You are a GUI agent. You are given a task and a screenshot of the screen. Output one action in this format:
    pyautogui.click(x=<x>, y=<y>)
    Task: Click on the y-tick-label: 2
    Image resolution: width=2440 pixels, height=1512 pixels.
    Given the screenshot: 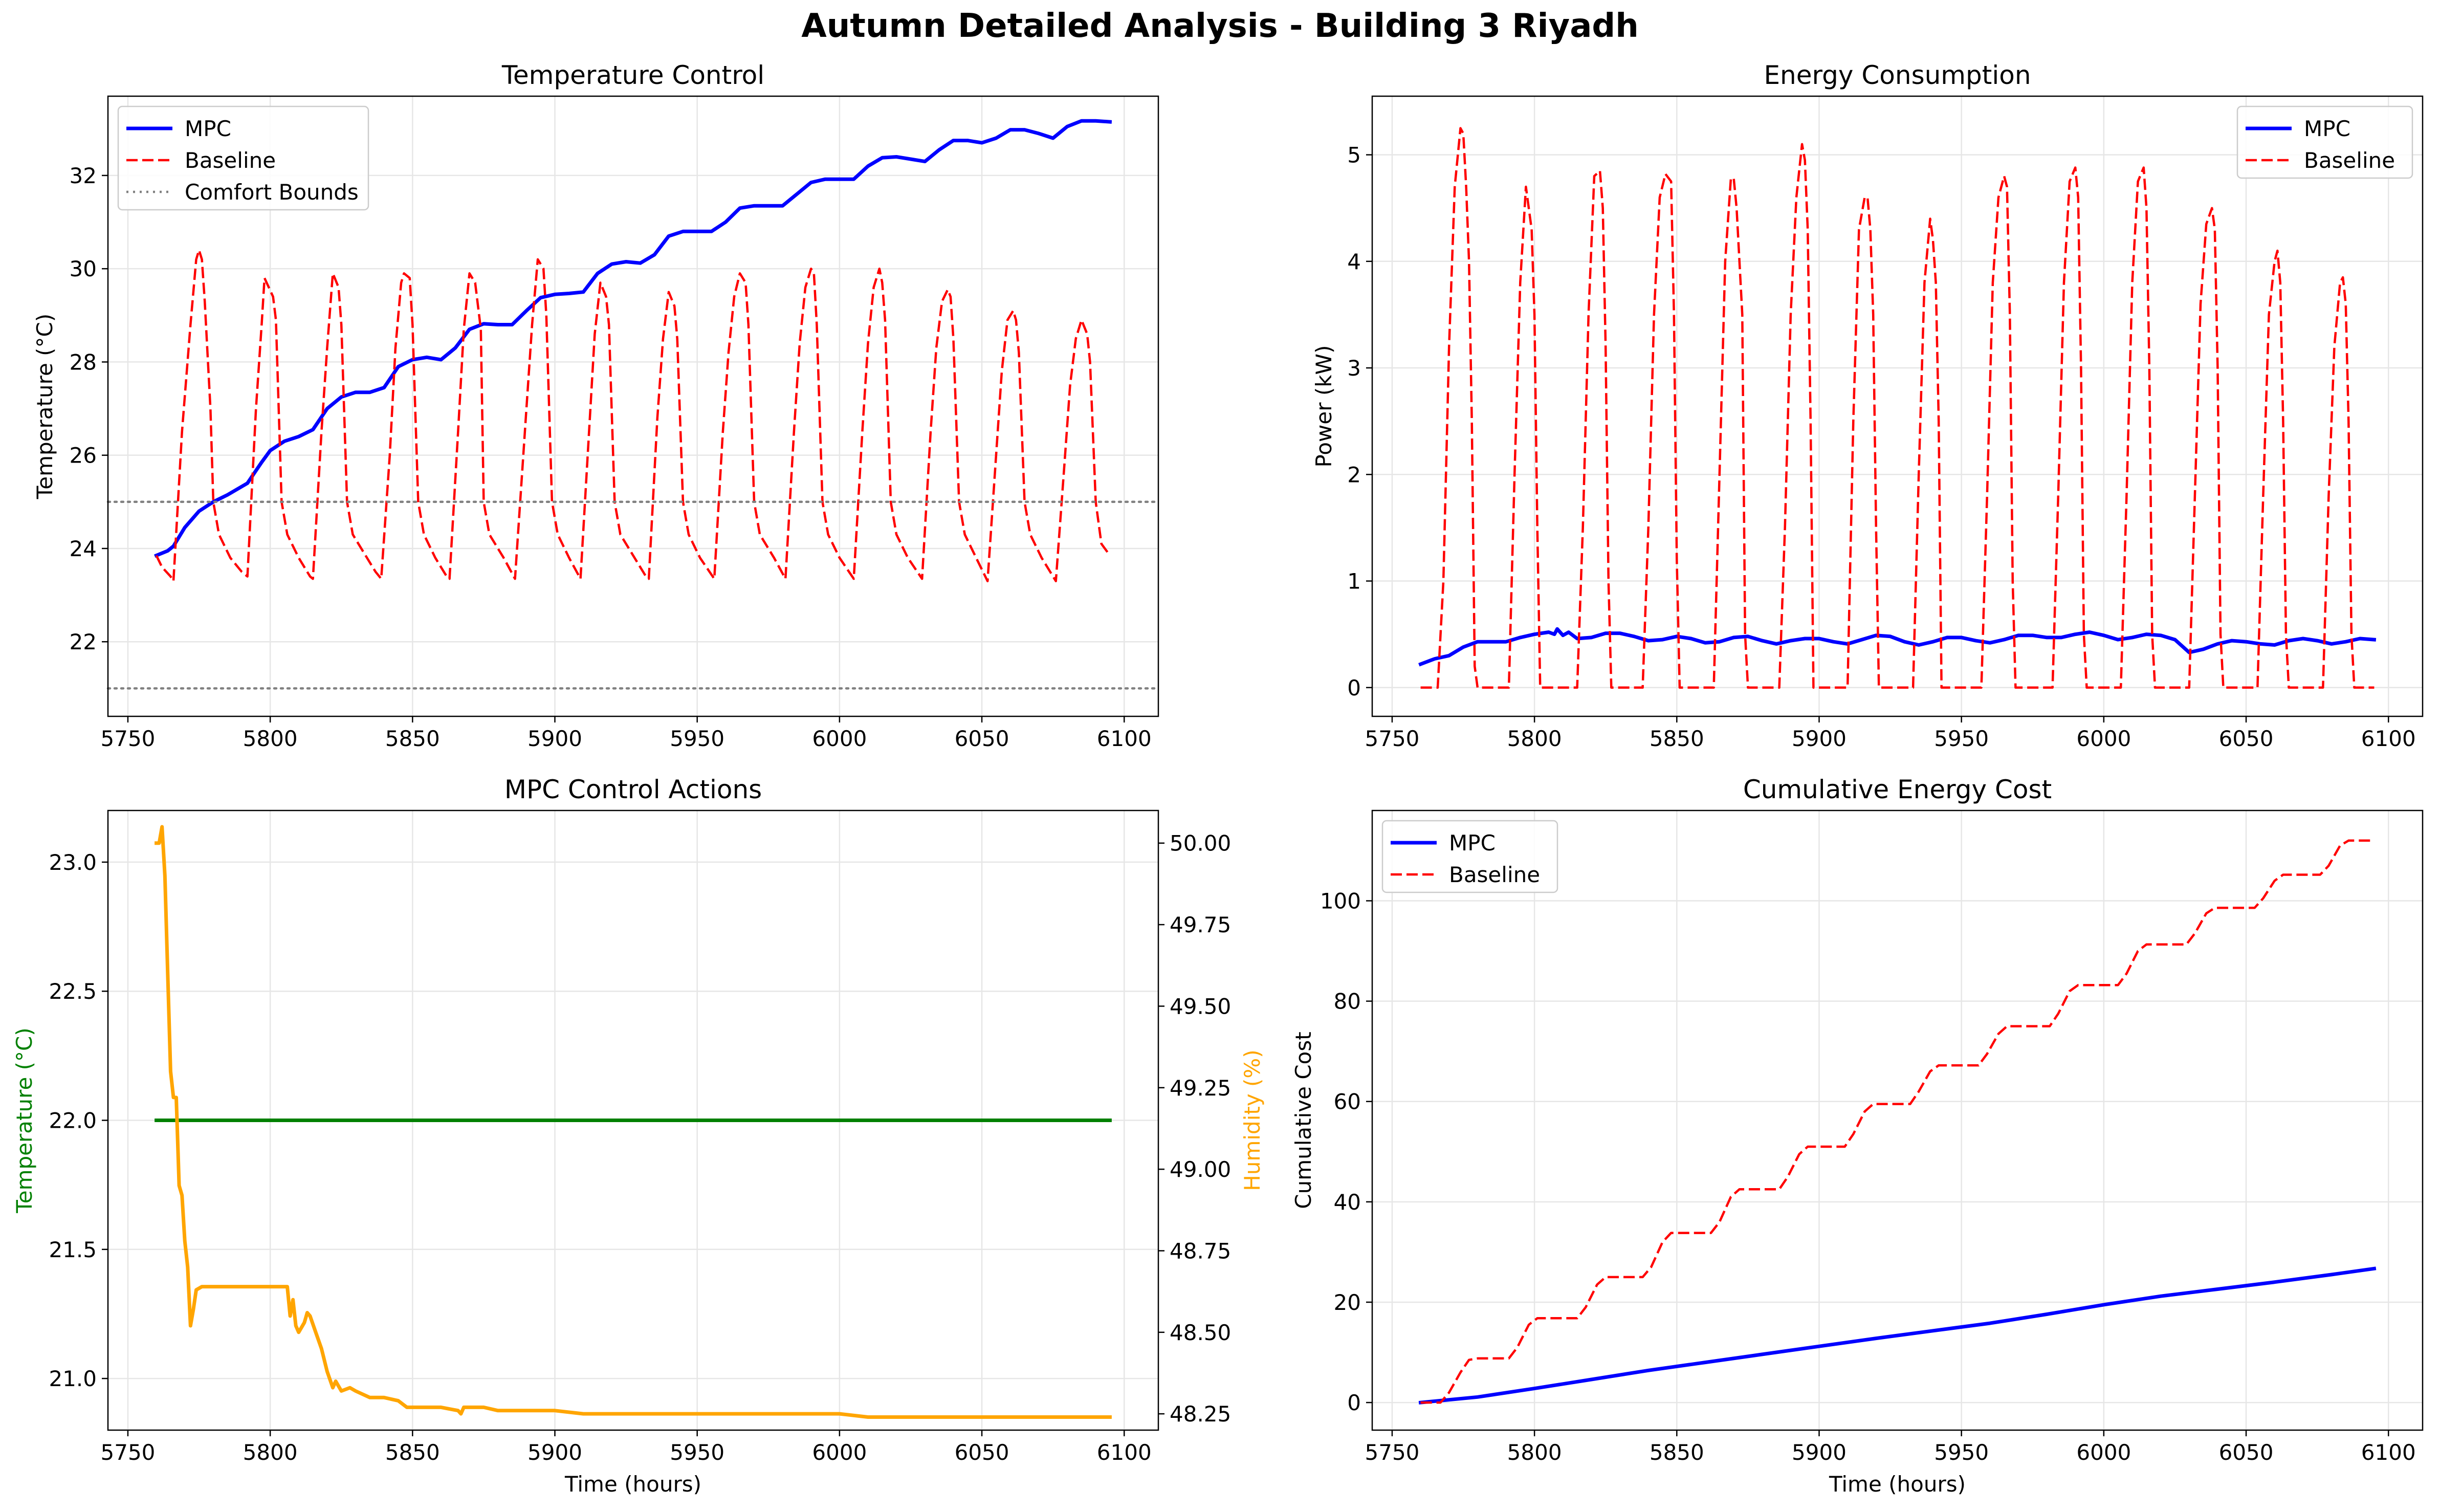 What is the action you would take?
    pyautogui.click(x=1354, y=474)
    